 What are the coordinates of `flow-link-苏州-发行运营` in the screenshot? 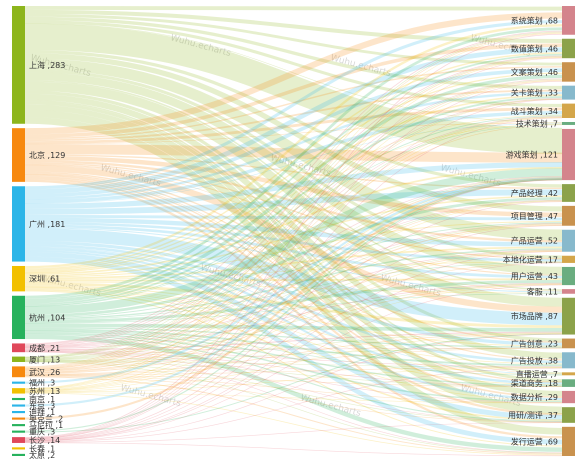 It's located at (293, 424).